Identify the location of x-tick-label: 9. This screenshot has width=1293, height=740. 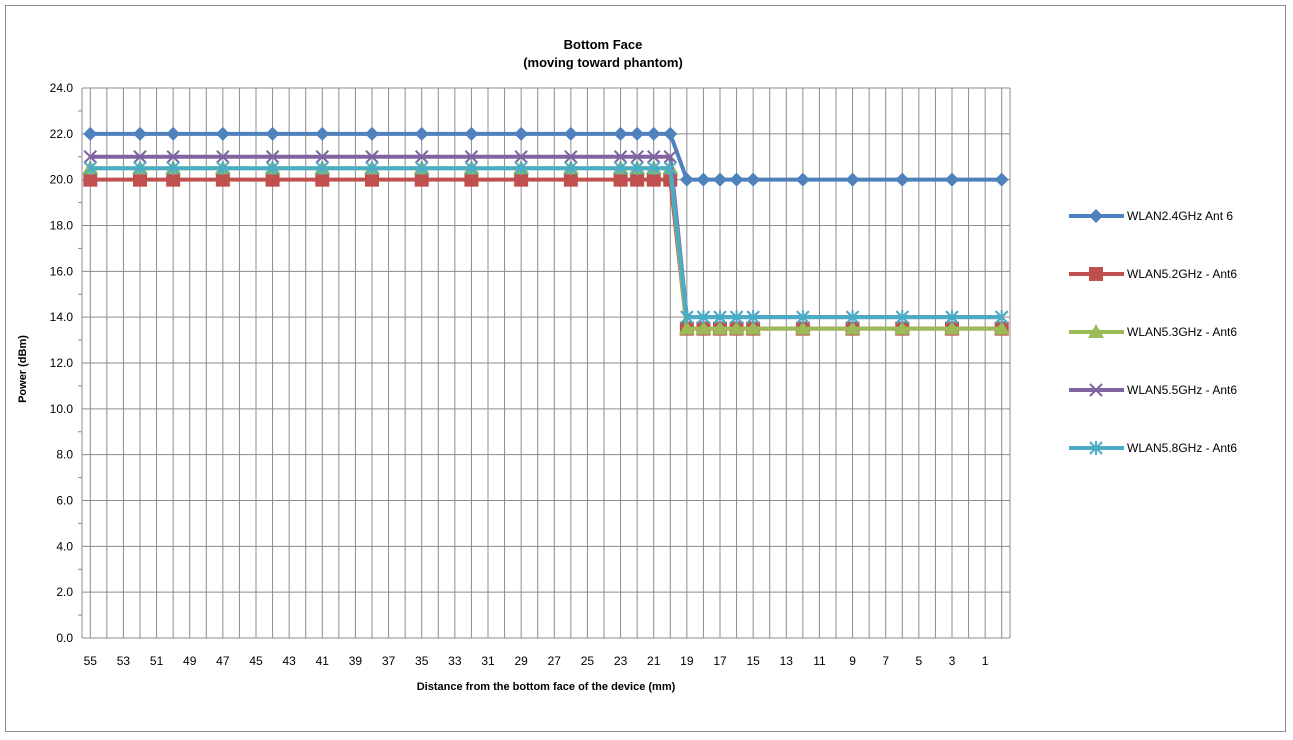
(852, 661).